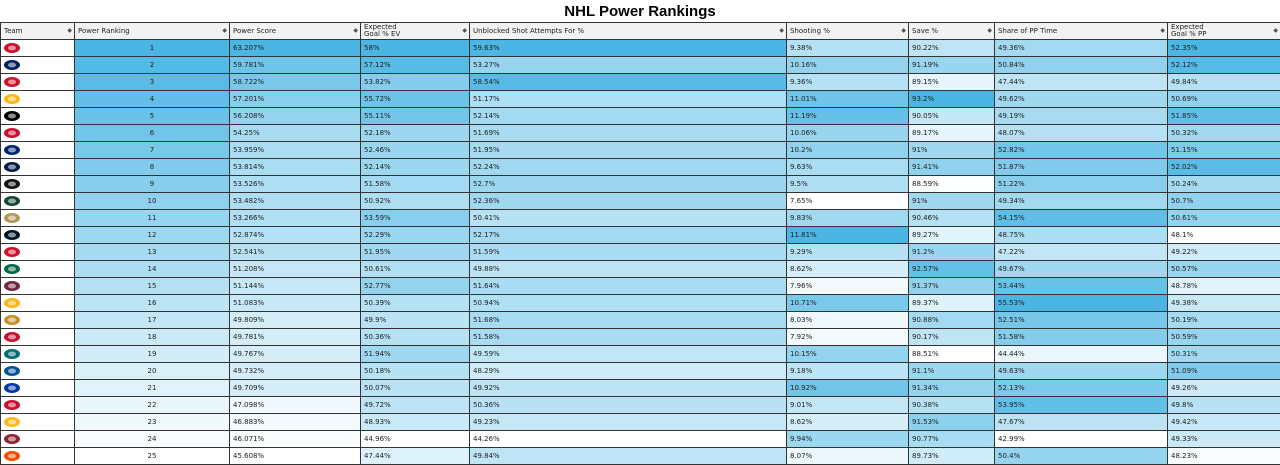 This screenshot has height=465, width=1280. Describe the element at coordinates (295, 303) in the screenshot. I see `power-score-cell: 51.083%` at that location.